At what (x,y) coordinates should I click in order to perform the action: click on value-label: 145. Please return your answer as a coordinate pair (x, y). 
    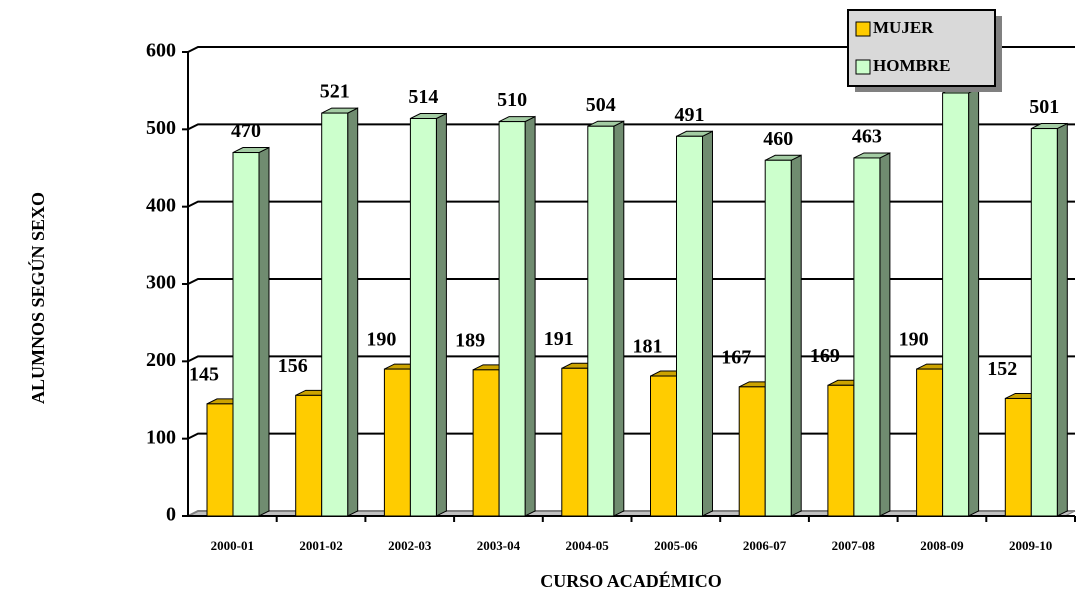
    Looking at the image, I should click on (204, 374).